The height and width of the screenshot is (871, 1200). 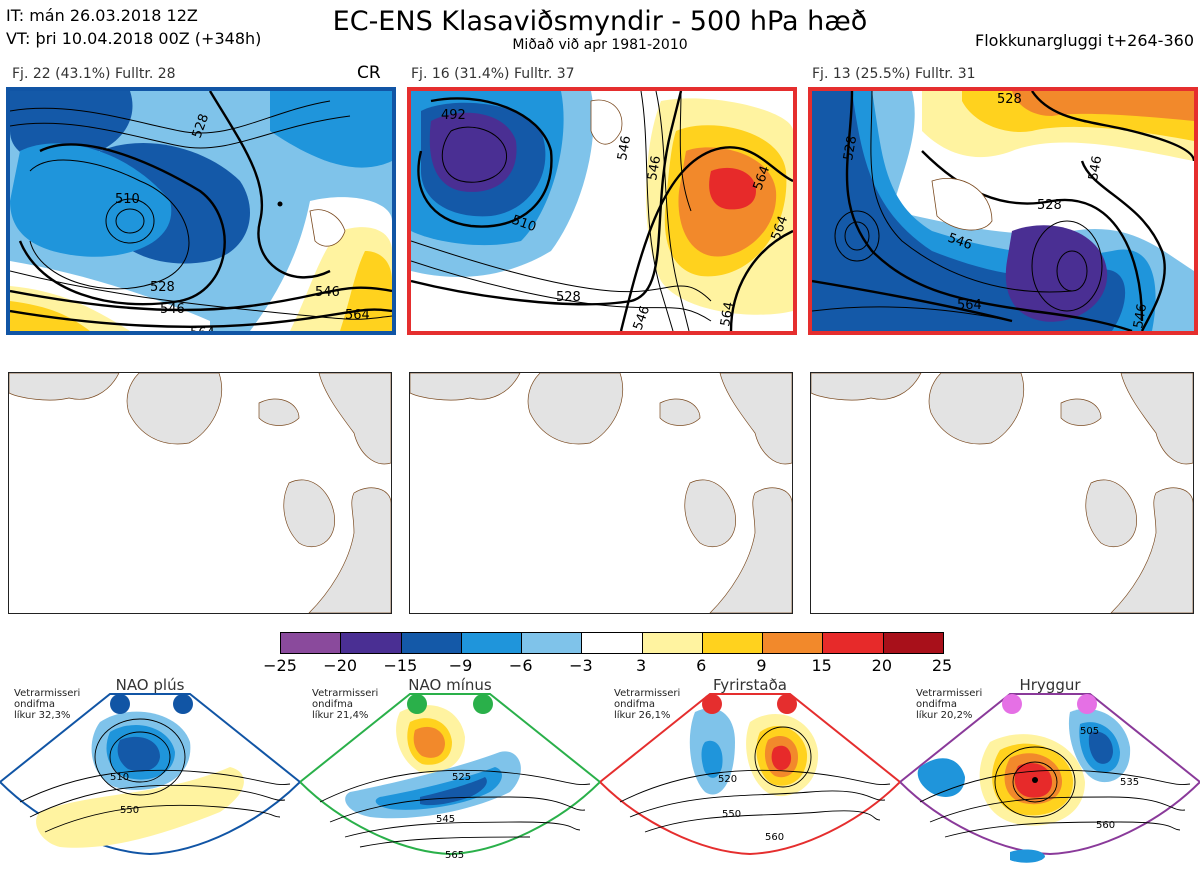 What do you see at coordinates (450, 685) in the screenshot?
I see `regime-title: NAO mínus` at bounding box center [450, 685].